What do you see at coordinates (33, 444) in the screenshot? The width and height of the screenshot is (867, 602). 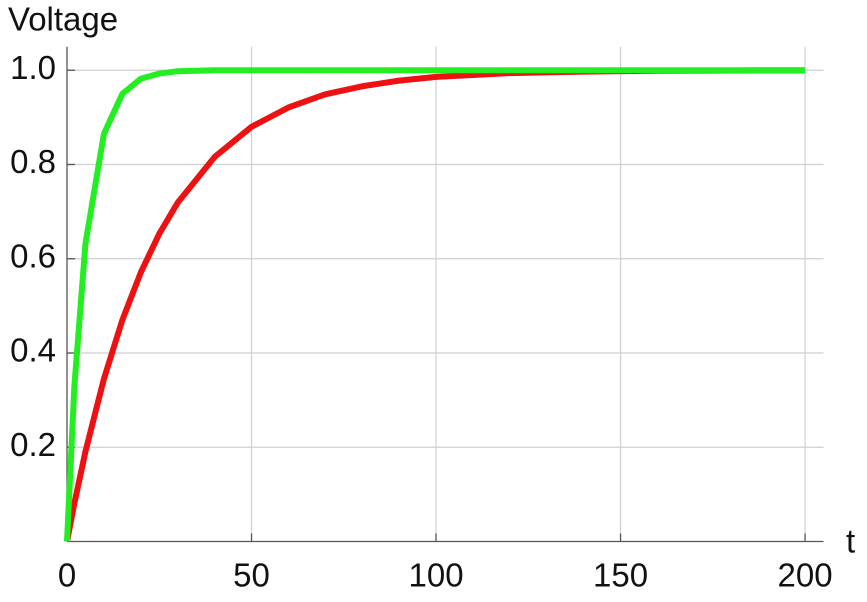 I see `y-tick-label: 0.2` at bounding box center [33, 444].